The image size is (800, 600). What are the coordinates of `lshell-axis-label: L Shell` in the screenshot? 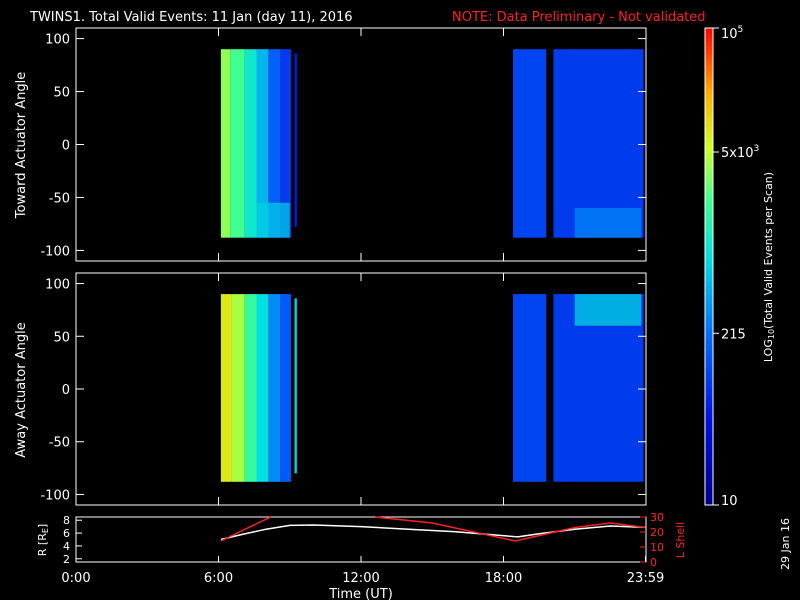 It's located at (680, 540).